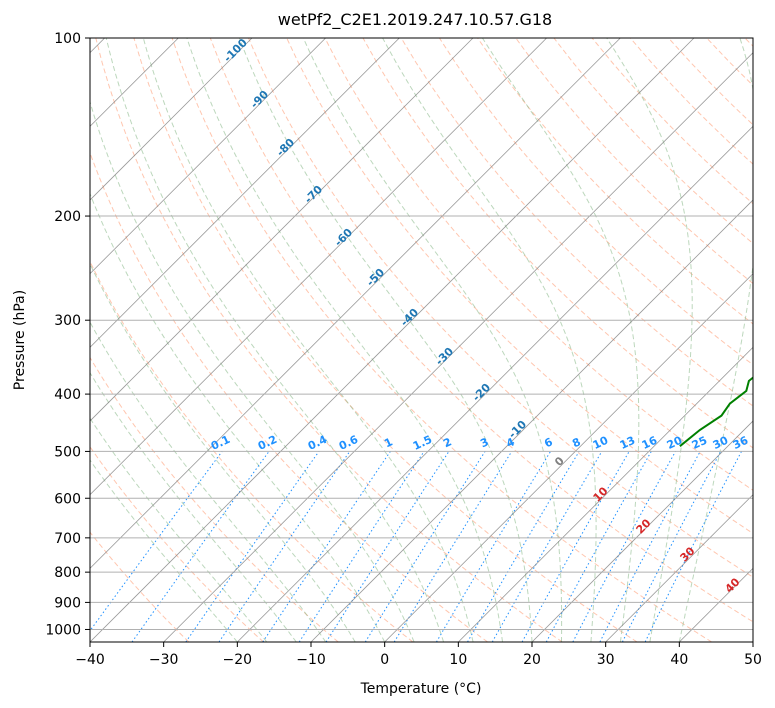 This screenshot has height=708, width=775. Describe the element at coordinates (67, 499) in the screenshot. I see `y-tick-label: 600` at that location.